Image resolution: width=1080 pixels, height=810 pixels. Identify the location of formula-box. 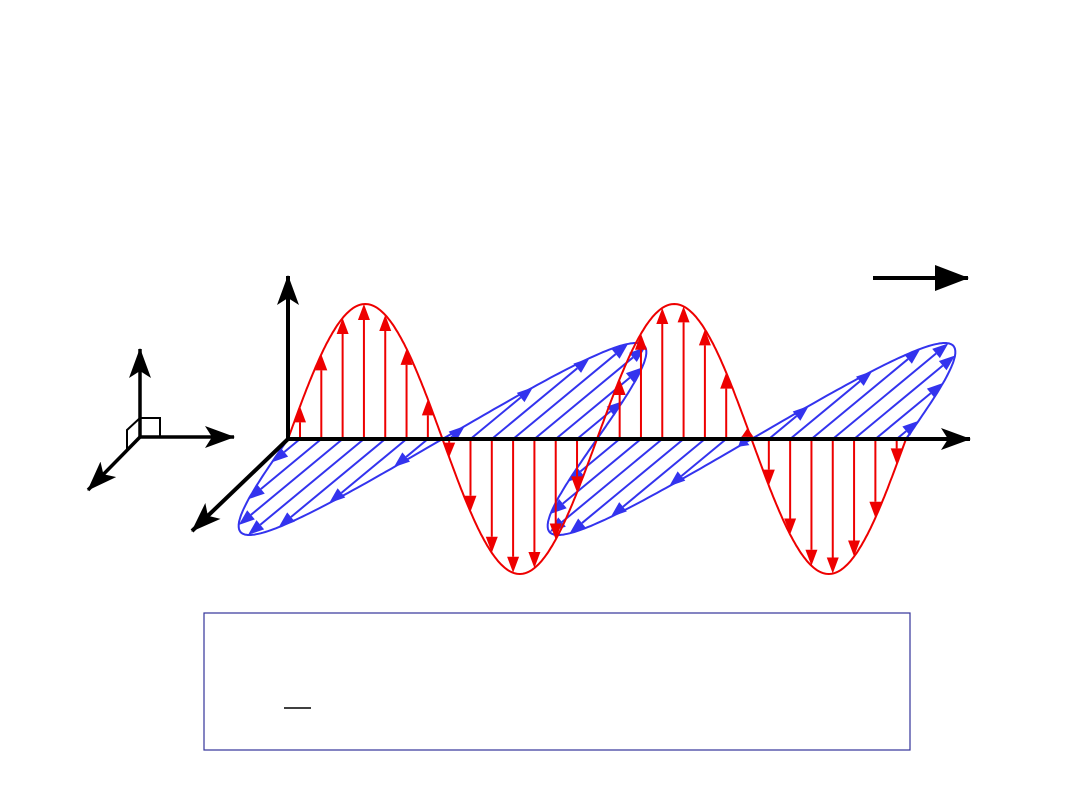
(557, 681).